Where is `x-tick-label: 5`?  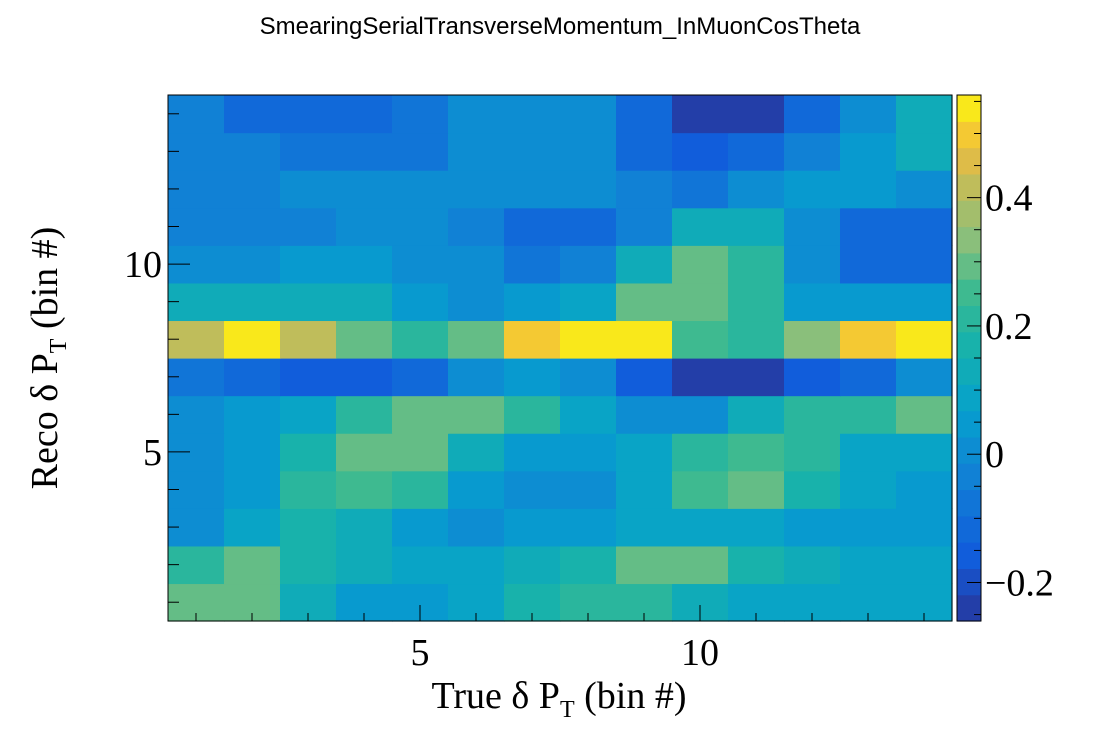
x-tick-label: 5 is located at coordinates (420, 653).